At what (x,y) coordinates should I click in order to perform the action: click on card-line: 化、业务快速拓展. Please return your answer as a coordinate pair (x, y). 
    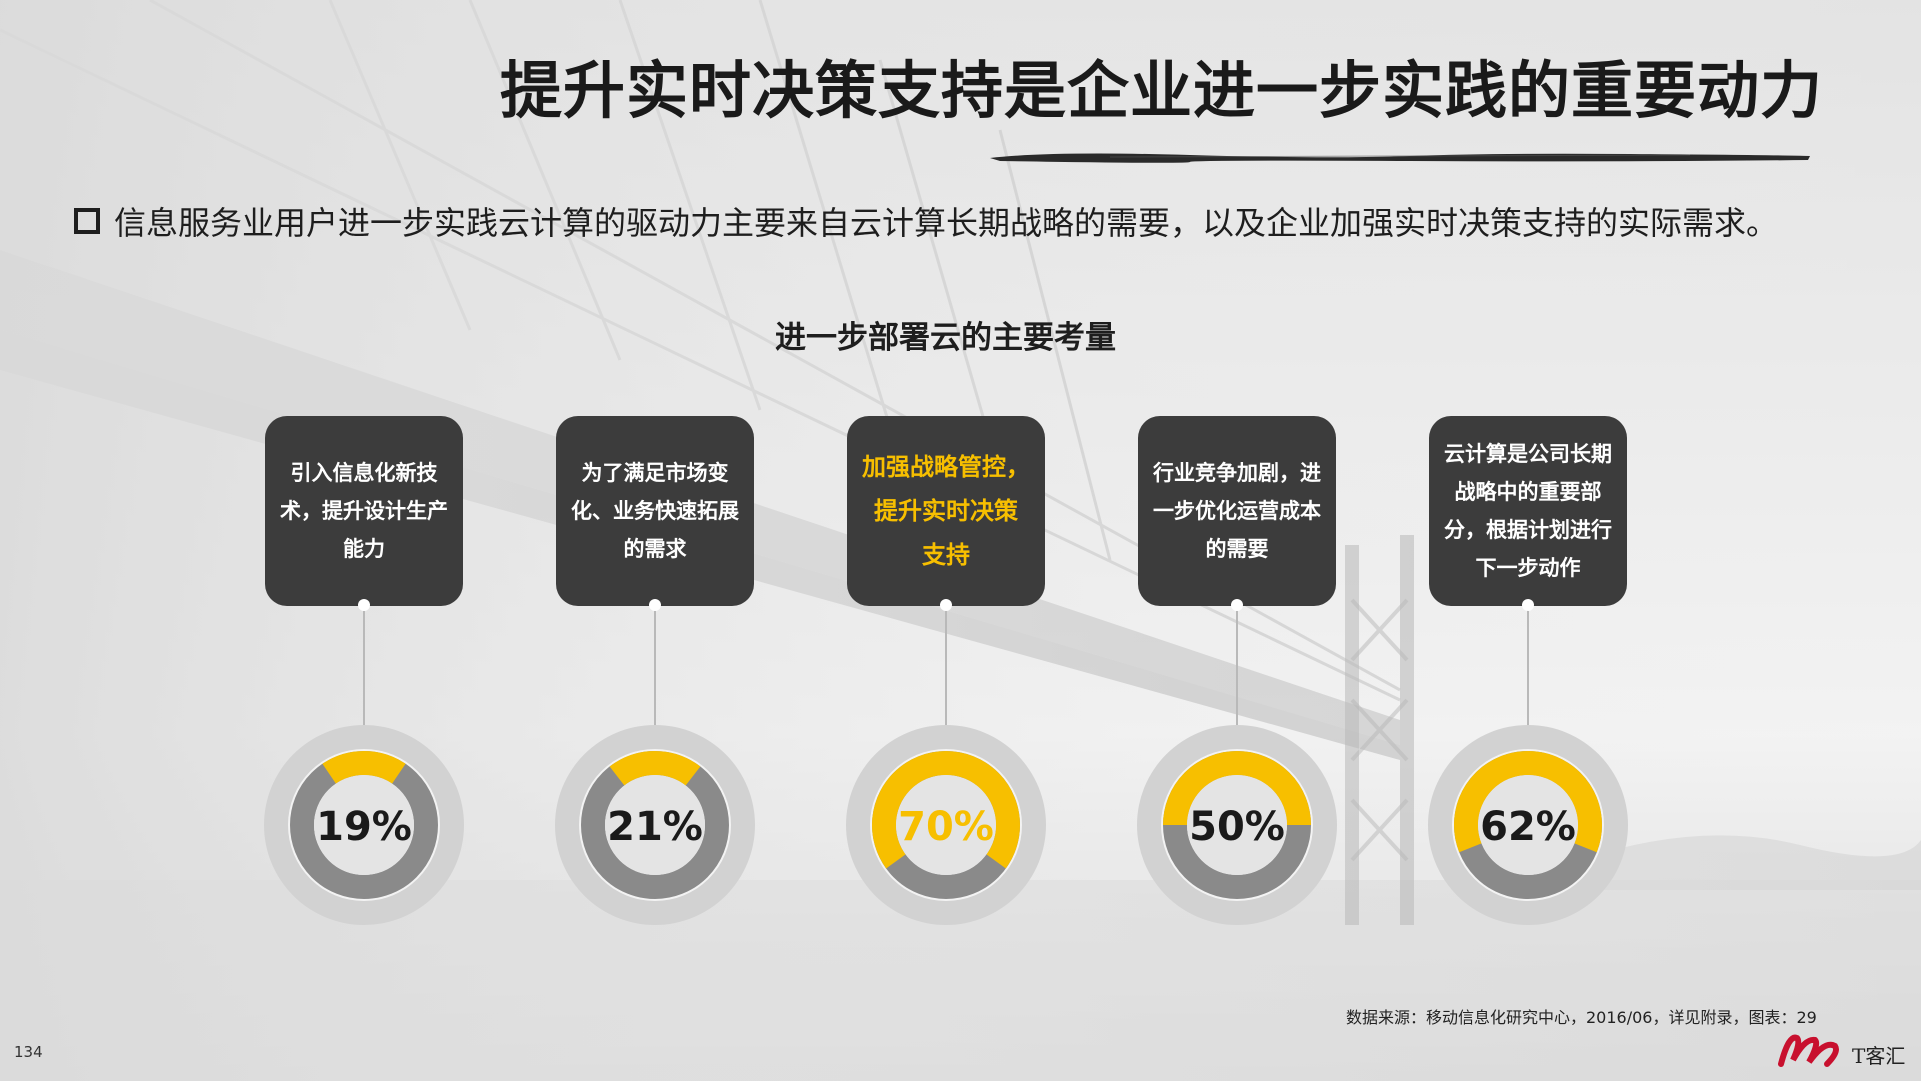
    Looking at the image, I should click on (655, 511).